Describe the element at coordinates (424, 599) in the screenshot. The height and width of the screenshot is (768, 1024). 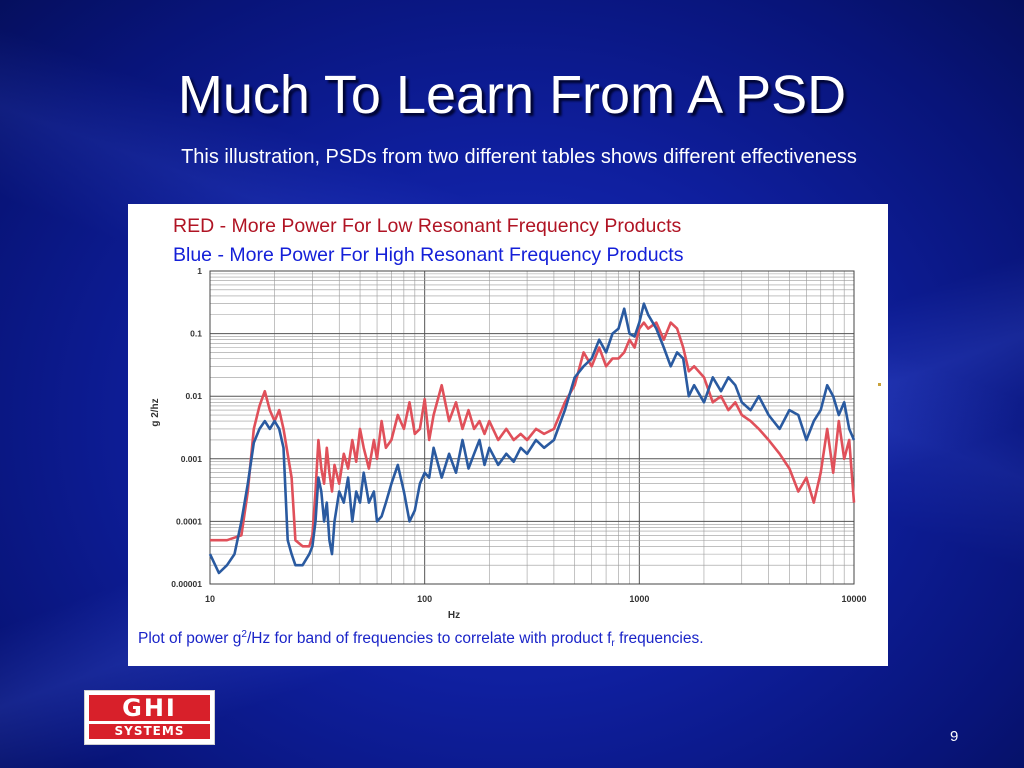
I see `x-tick-label: 100` at that location.